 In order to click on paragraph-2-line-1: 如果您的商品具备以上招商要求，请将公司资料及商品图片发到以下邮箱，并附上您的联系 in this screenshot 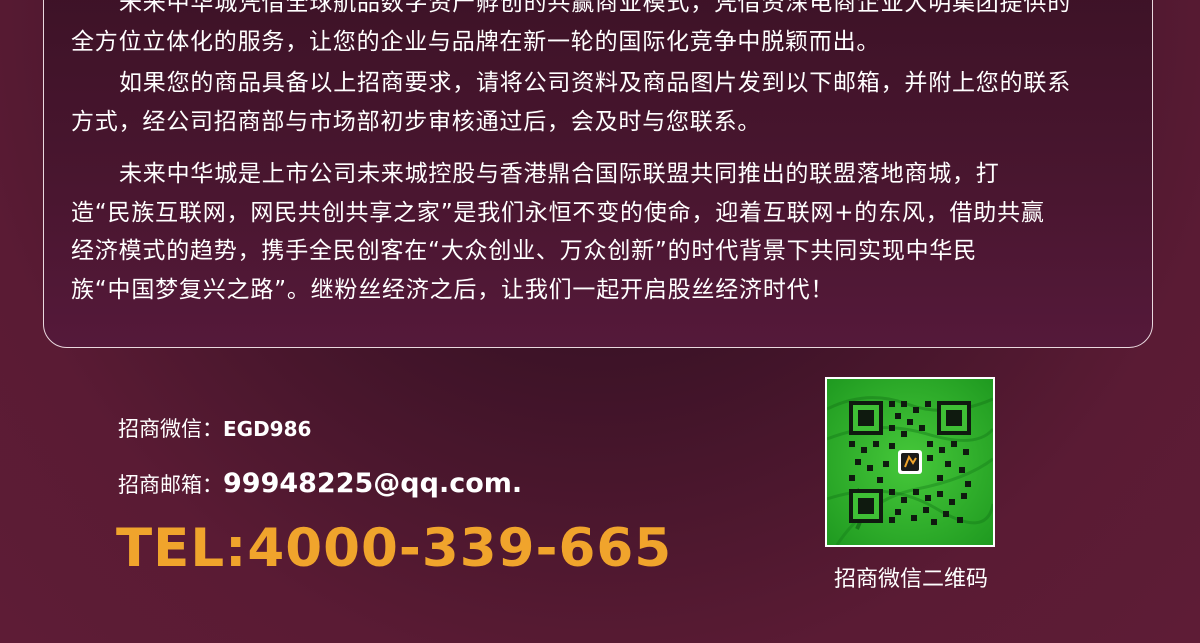, I will do `click(595, 83)`.